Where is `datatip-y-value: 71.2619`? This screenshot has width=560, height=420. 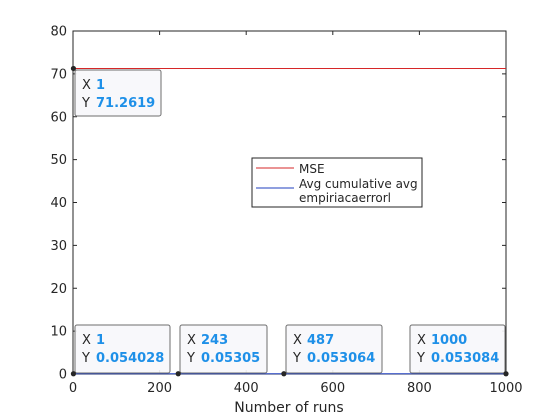 datatip-y-value: 71.2619 is located at coordinates (125, 103).